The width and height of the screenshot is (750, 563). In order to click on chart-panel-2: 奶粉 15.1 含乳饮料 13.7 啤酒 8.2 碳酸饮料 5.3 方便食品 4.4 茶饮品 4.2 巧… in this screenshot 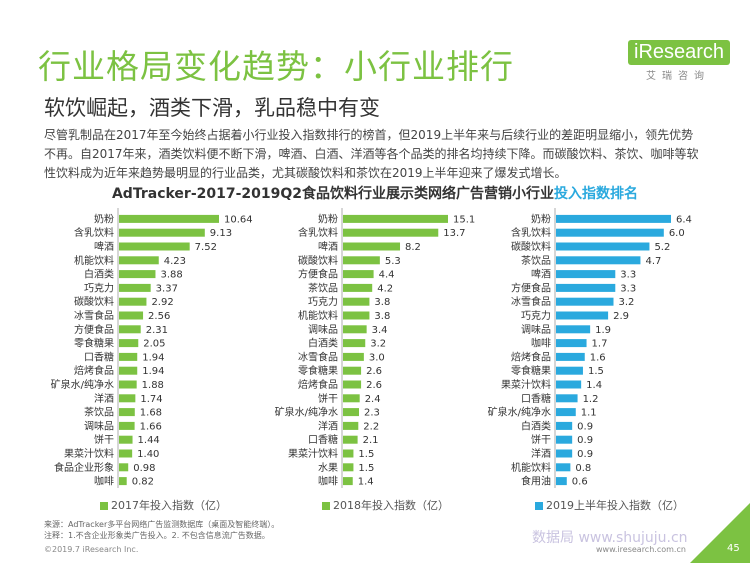, I will do `click(375, 348)`.